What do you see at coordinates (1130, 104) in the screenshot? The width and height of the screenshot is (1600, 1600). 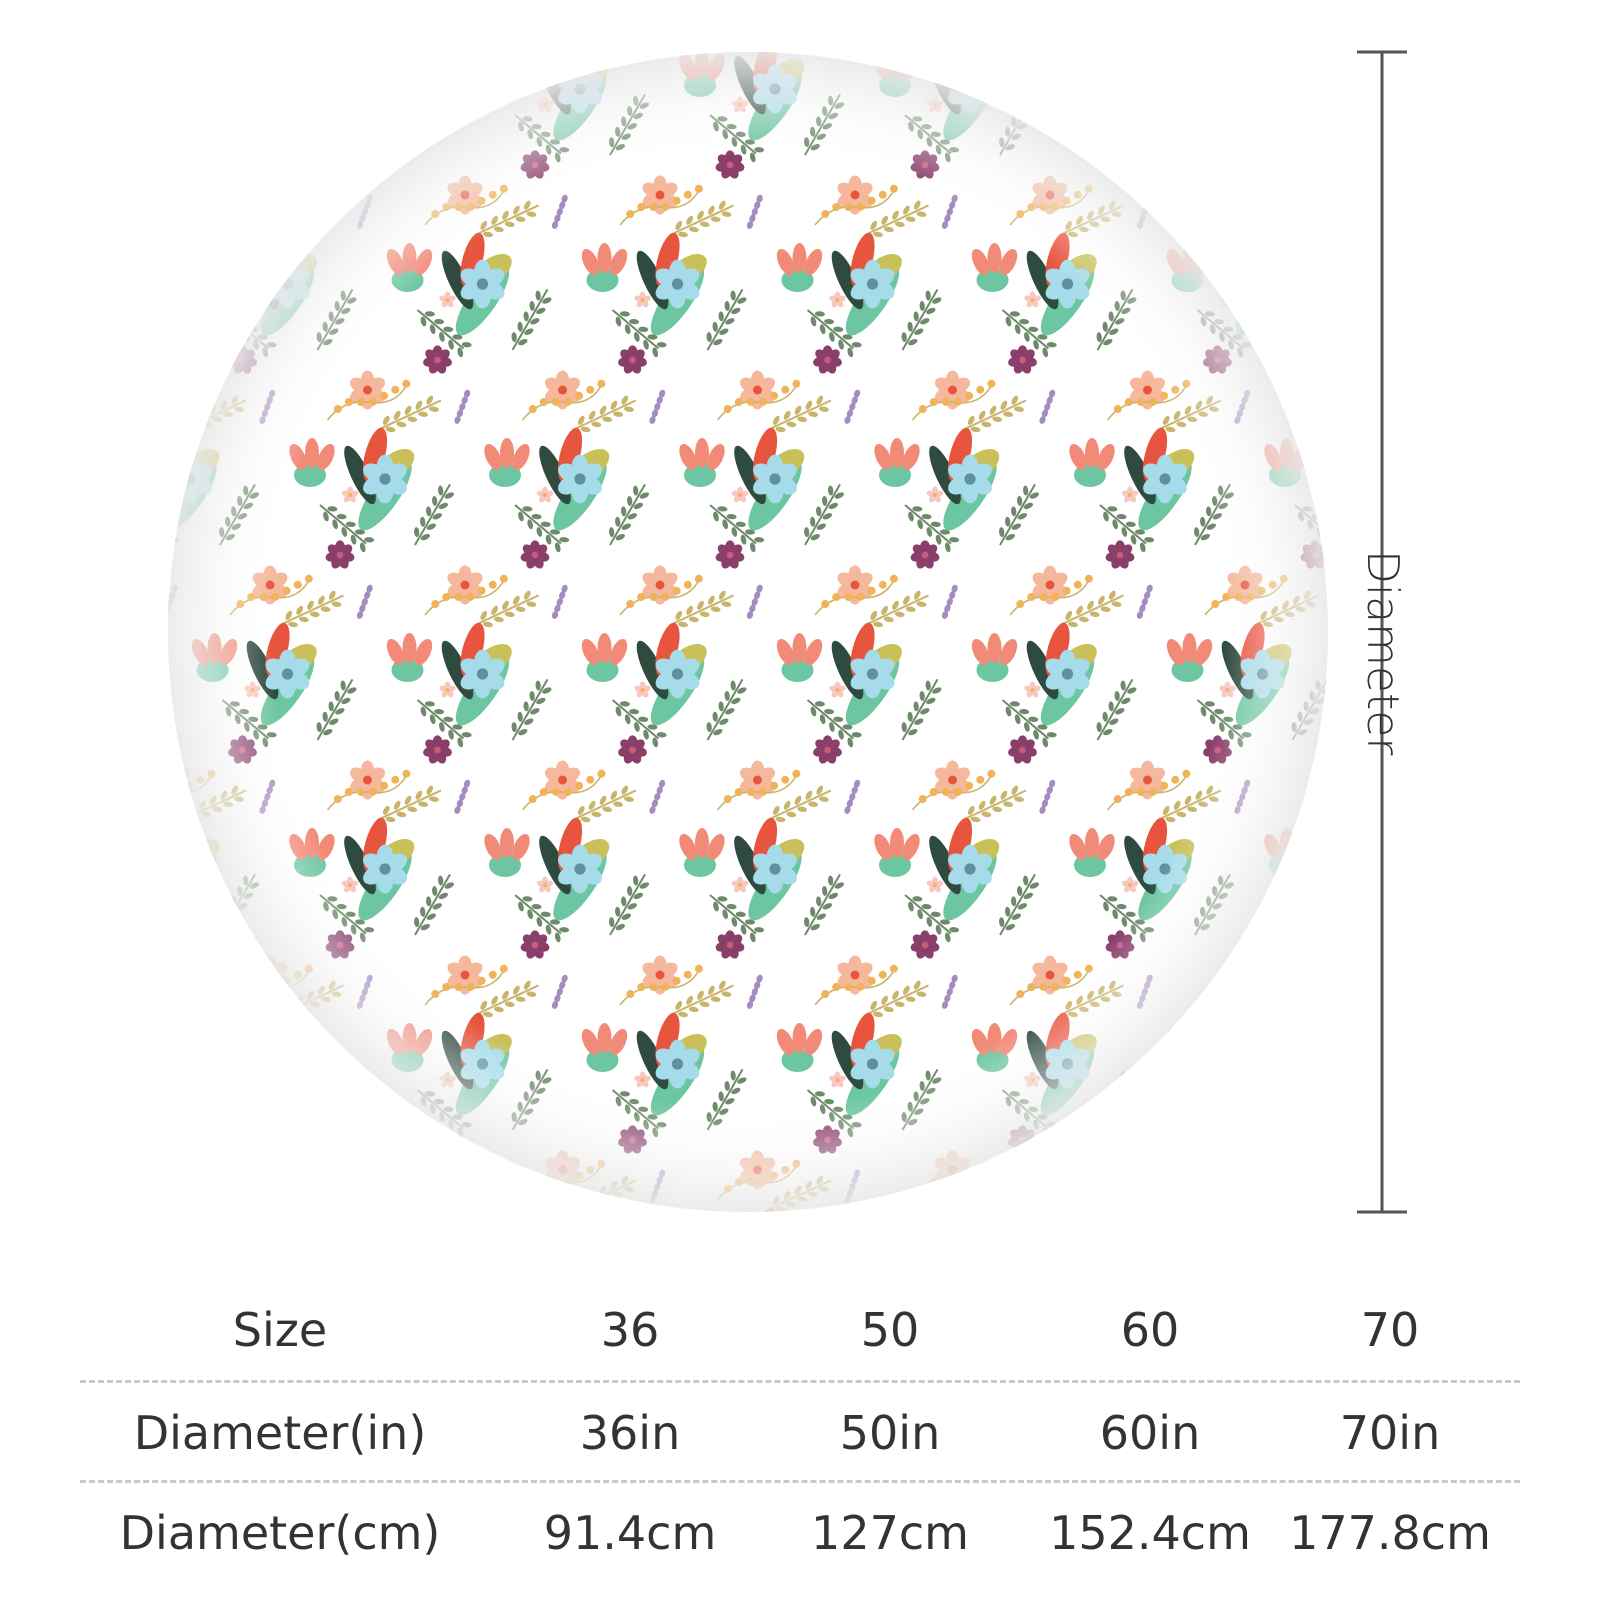 I see `pink-blossom` at bounding box center [1130, 104].